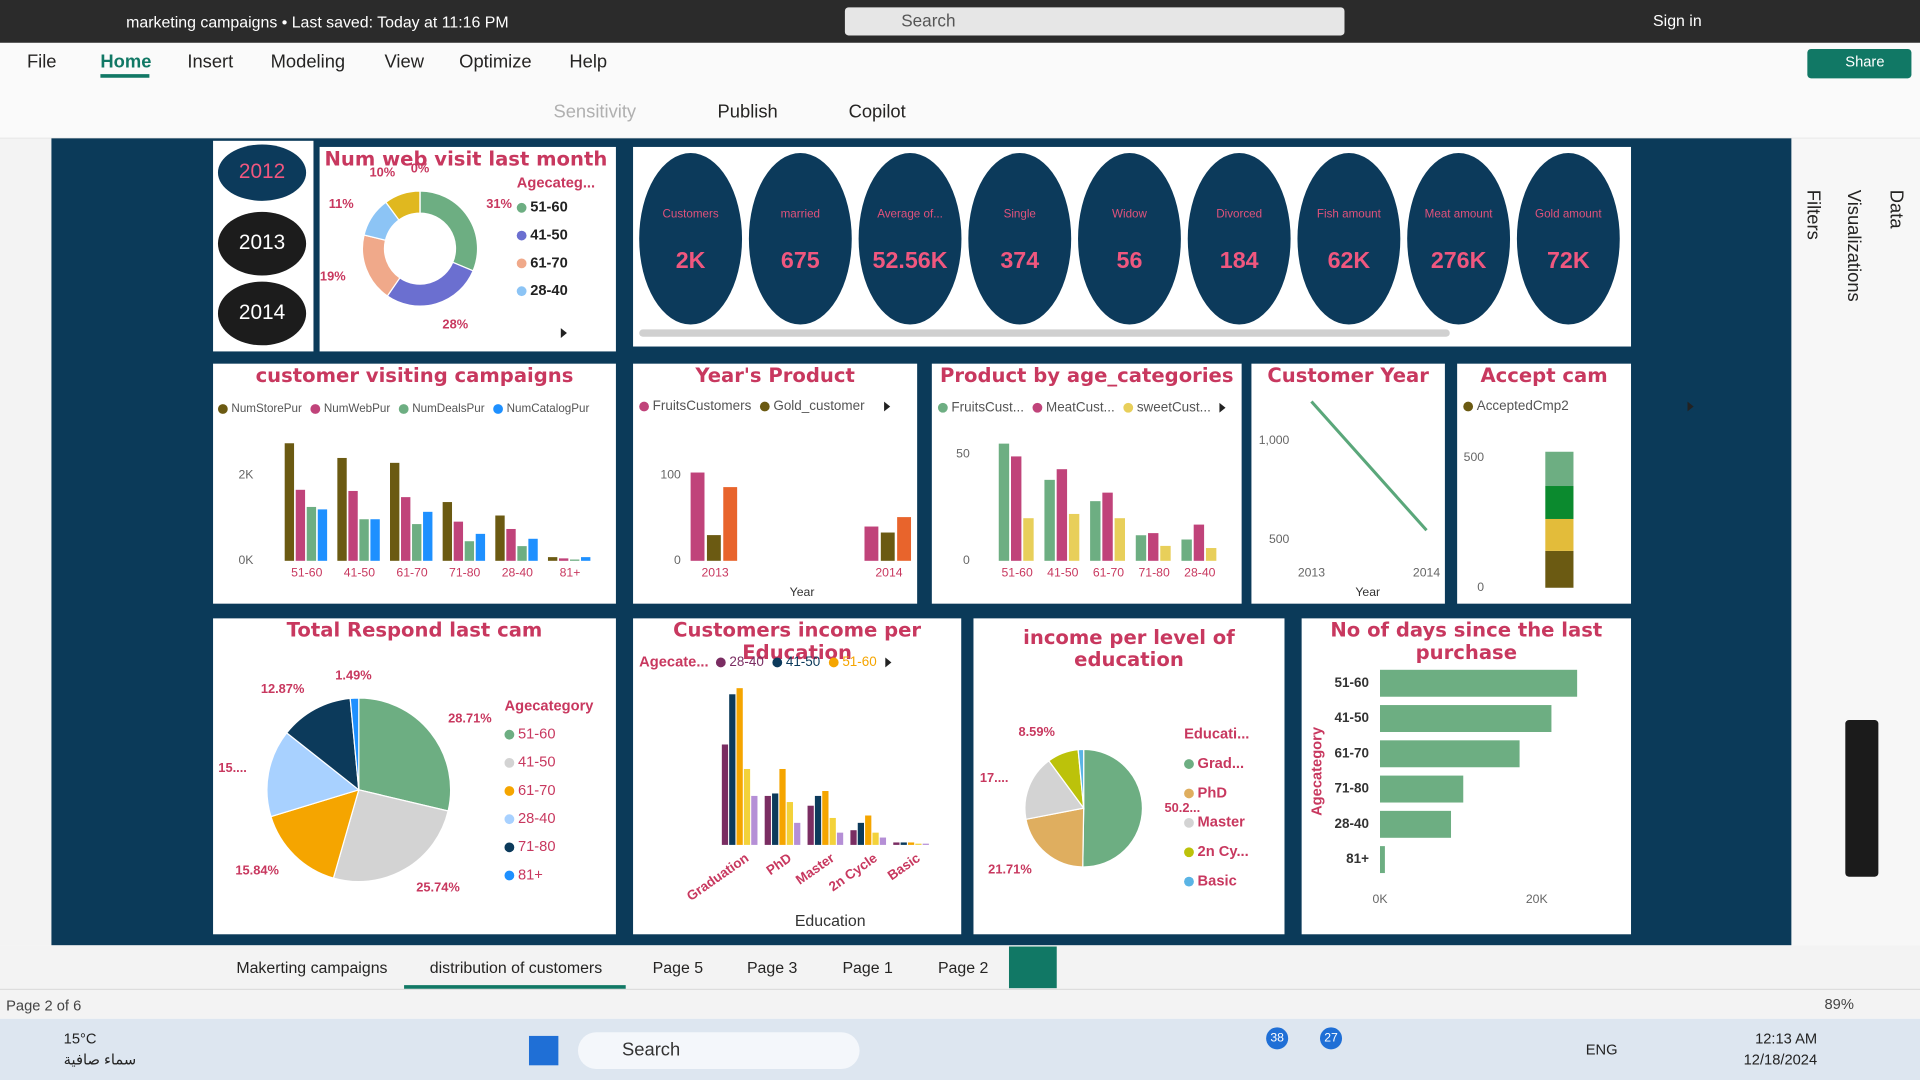 The image size is (1920, 1080). I want to click on page-tab: Makerting campaigns, so click(311, 968).